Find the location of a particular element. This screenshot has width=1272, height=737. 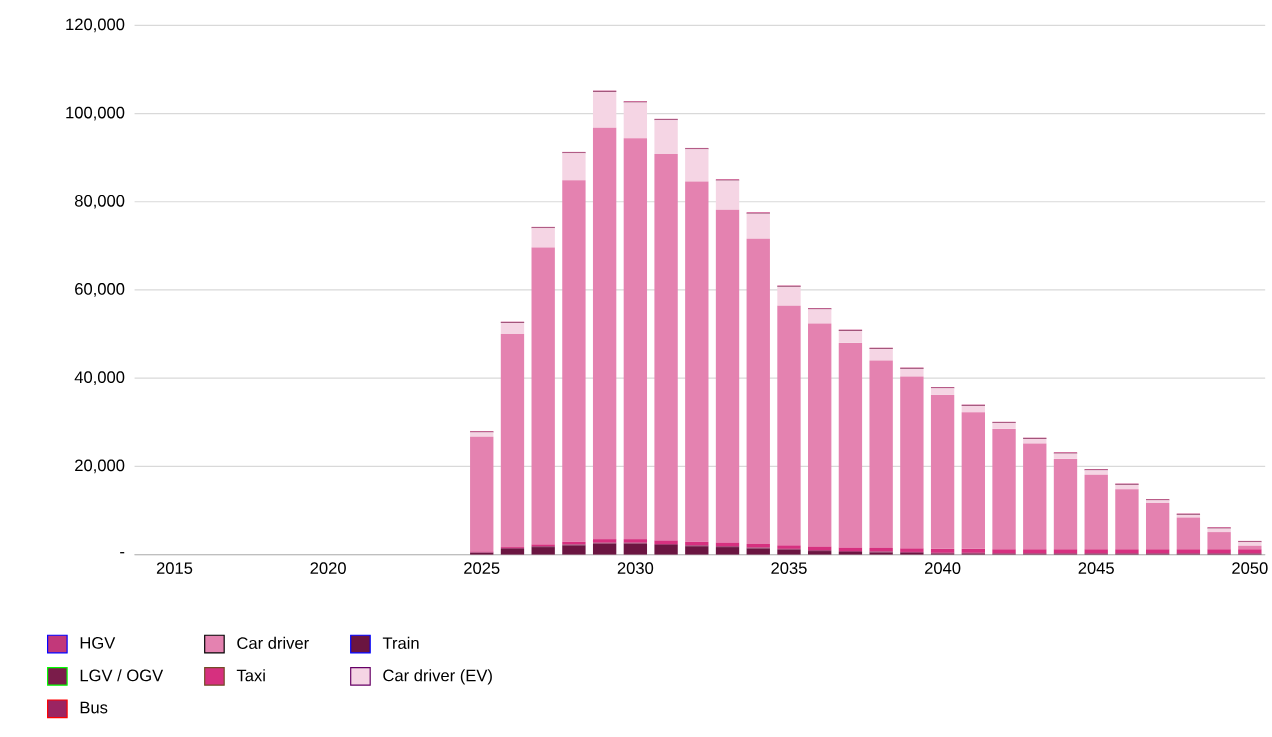

x-tick-label: 2025 is located at coordinates (482, 568).